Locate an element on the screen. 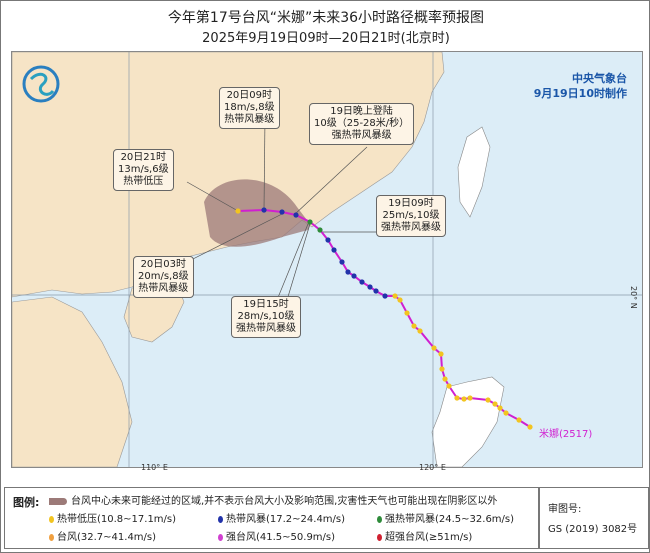  cone-swatch-icon is located at coordinates (58, 501).